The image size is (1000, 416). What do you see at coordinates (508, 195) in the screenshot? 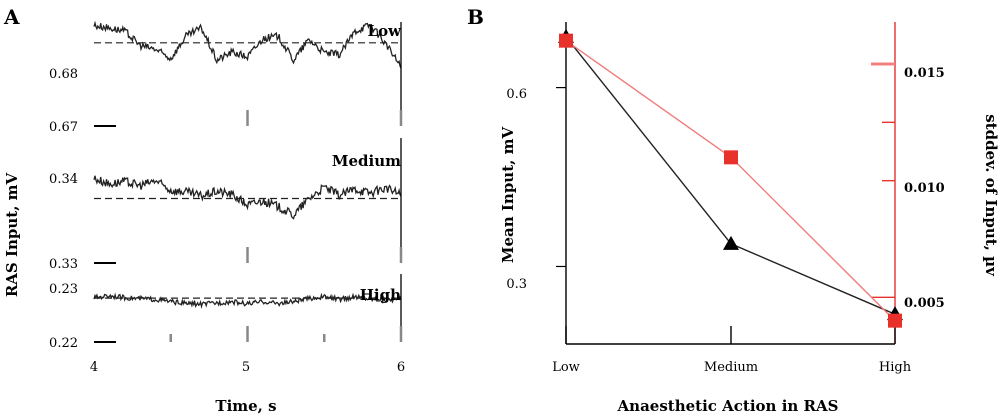
I see `panel-b-left-axis-label: Mean Input, mV` at bounding box center [508, 195].